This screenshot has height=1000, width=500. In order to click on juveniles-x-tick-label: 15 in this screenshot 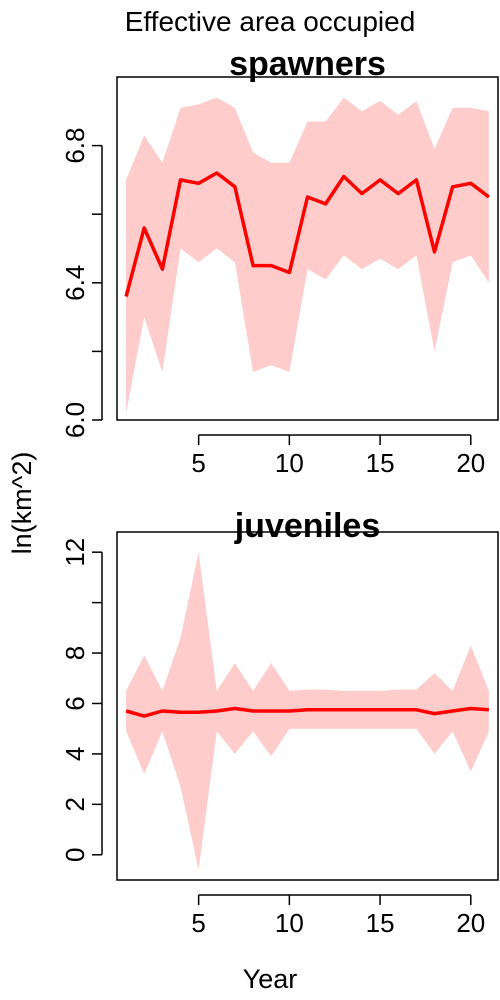, I will do `click(380, 923)`.